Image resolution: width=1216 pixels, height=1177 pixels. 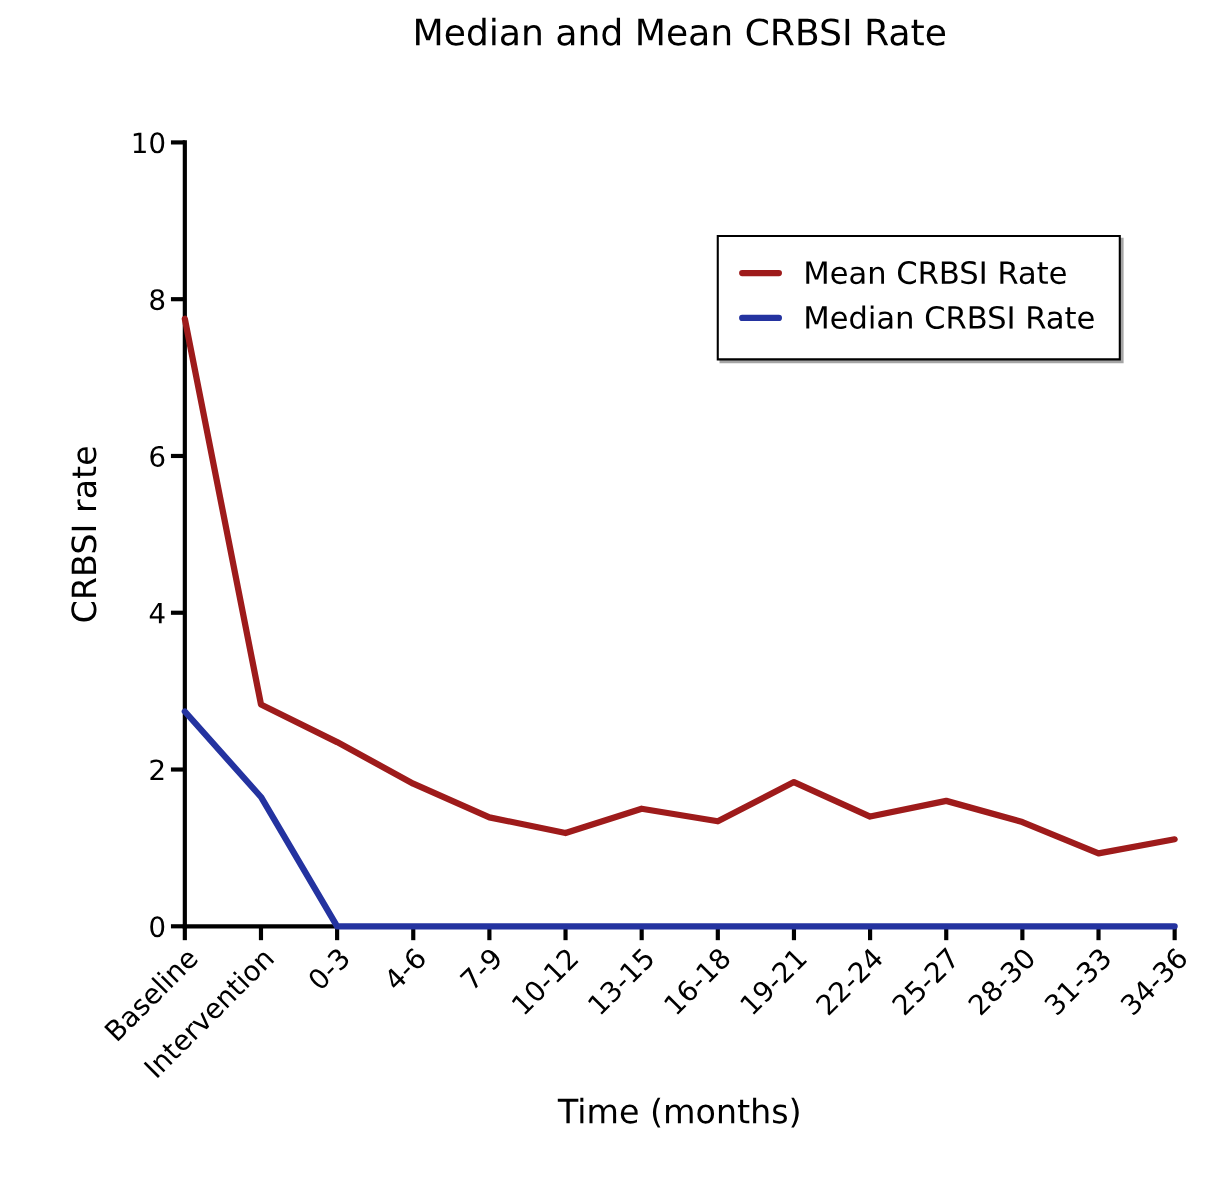 What do you see at coordinates (678, 1112) in the screenshot?
I see `x-axis-title: Time (months)` at bounding box center [678, 1112].